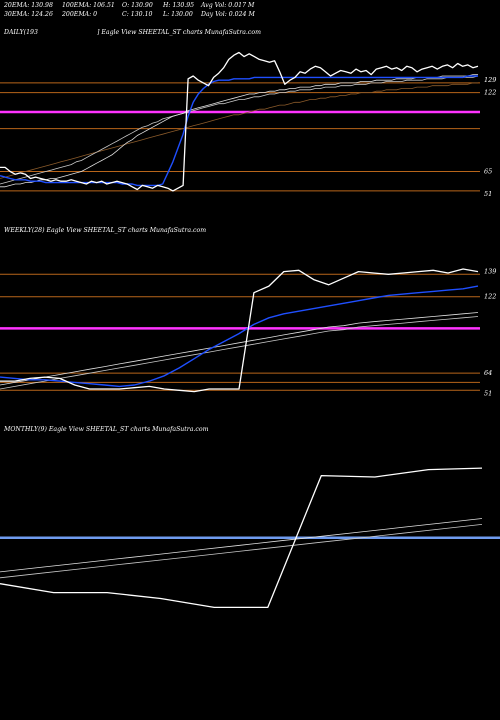 The image size is (500, 720). Describe the element at coordinates (241, 545) in the screenshot. I see `monthly-ema-grey1-line` at that location.